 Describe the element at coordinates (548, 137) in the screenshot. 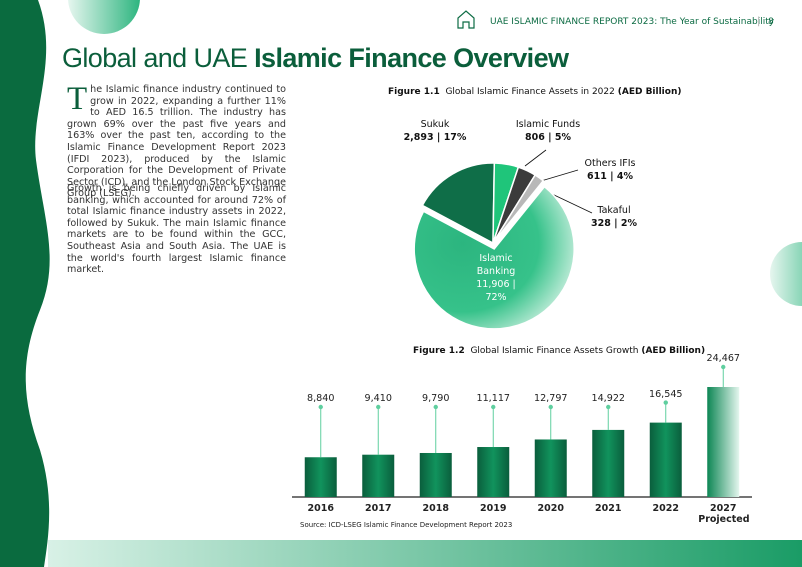

I see `pie-value-label: 806 | 5%` at that location.